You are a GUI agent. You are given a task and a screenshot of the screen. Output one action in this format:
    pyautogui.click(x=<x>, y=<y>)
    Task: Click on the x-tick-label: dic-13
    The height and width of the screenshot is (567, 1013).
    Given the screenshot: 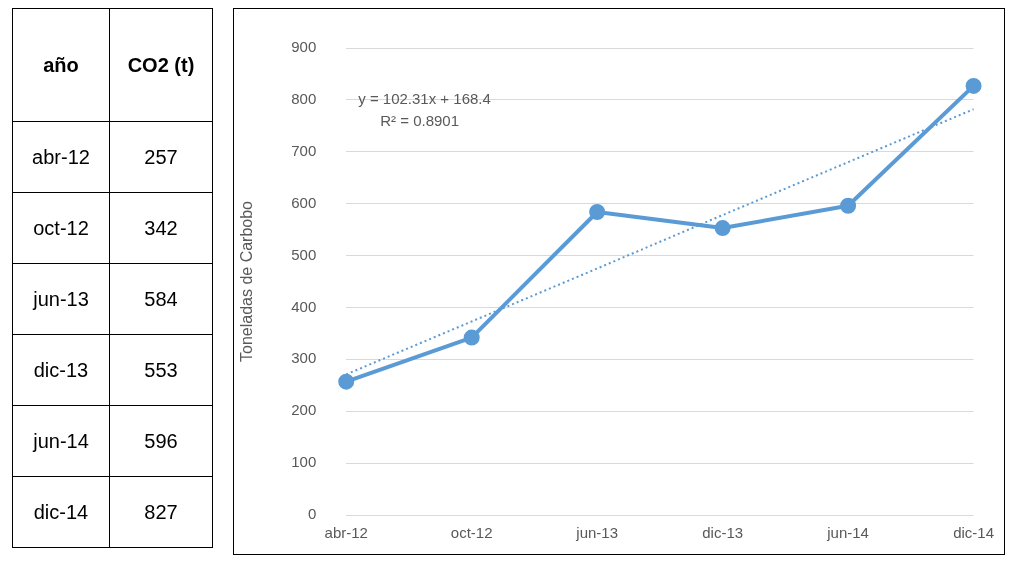 What is the action you would take?
    pyautogui.click(x=723, y=533)
    